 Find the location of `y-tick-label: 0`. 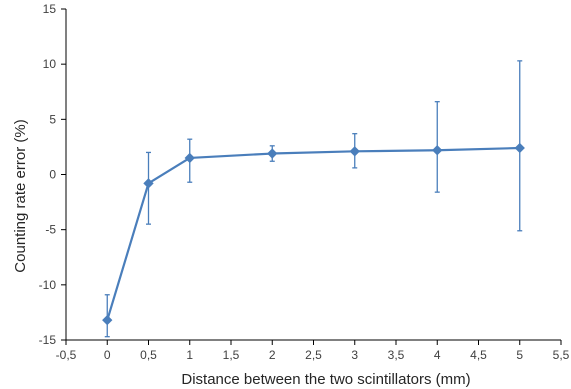

y-tick-label: 0 is located at coordinates (52, 175).